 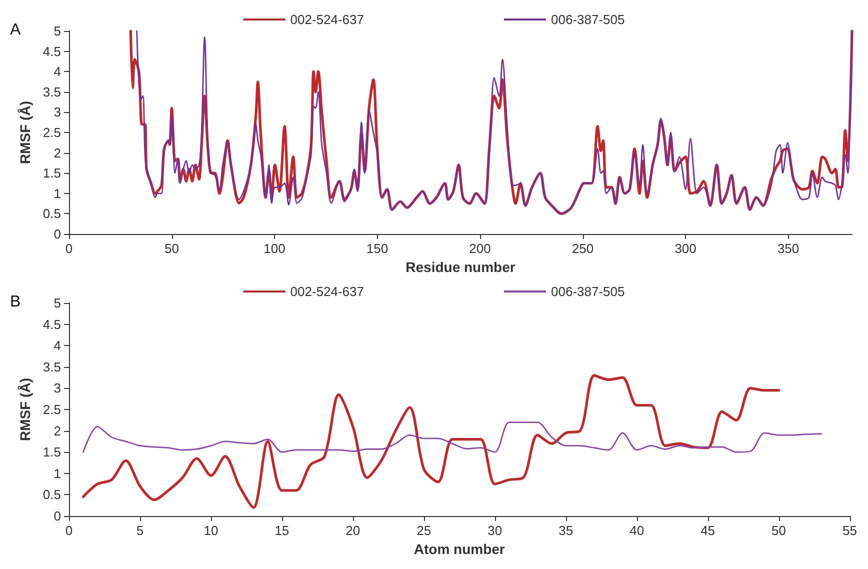 What do you see at coordinates (583, 248) in the screenshot?
I see `x-tick-label: 250` at bounding box center [583, 248].